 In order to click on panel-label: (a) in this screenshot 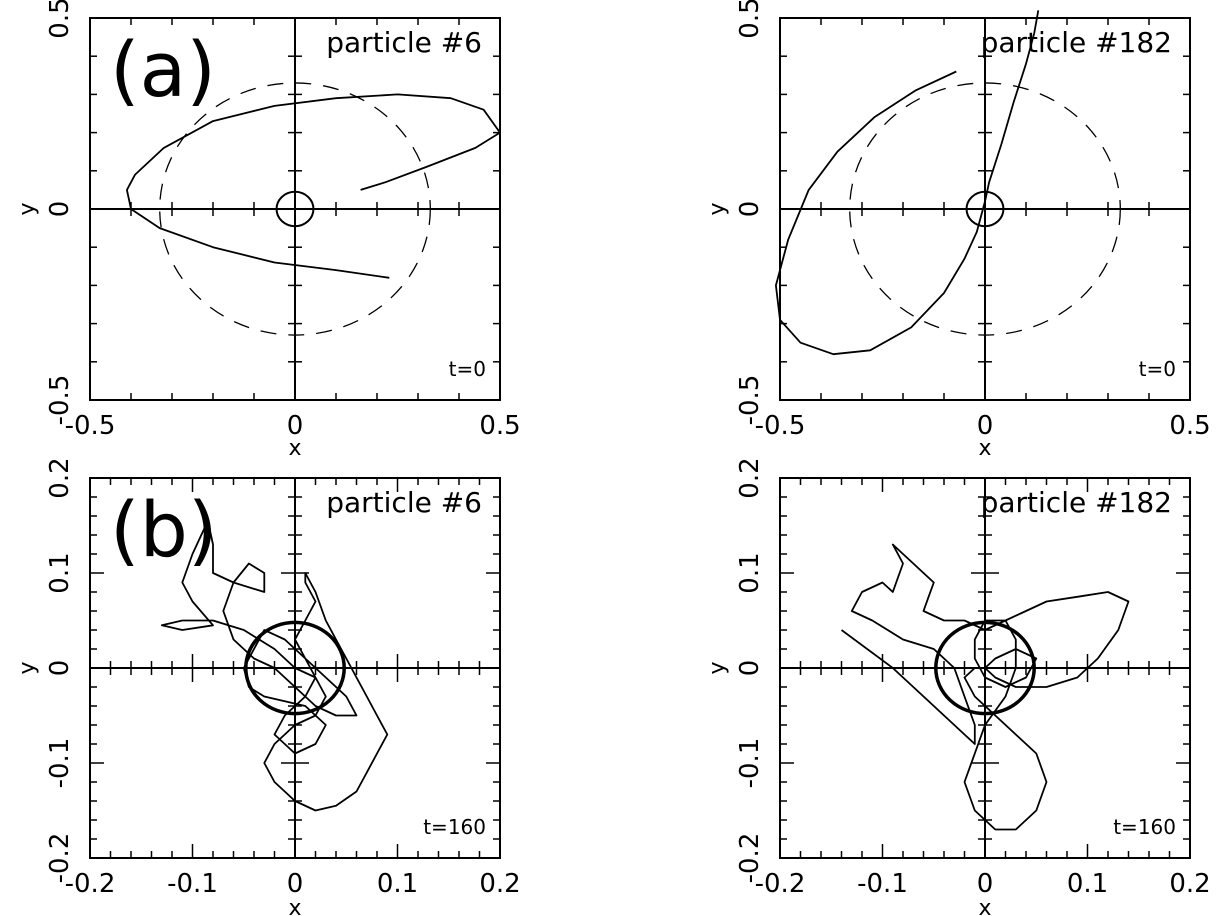, I will do `click(163, 69)`.